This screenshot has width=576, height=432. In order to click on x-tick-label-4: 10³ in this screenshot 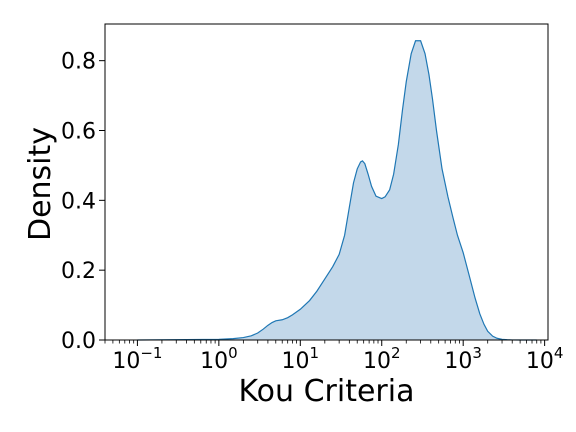, I will do `click(463, 359)`.